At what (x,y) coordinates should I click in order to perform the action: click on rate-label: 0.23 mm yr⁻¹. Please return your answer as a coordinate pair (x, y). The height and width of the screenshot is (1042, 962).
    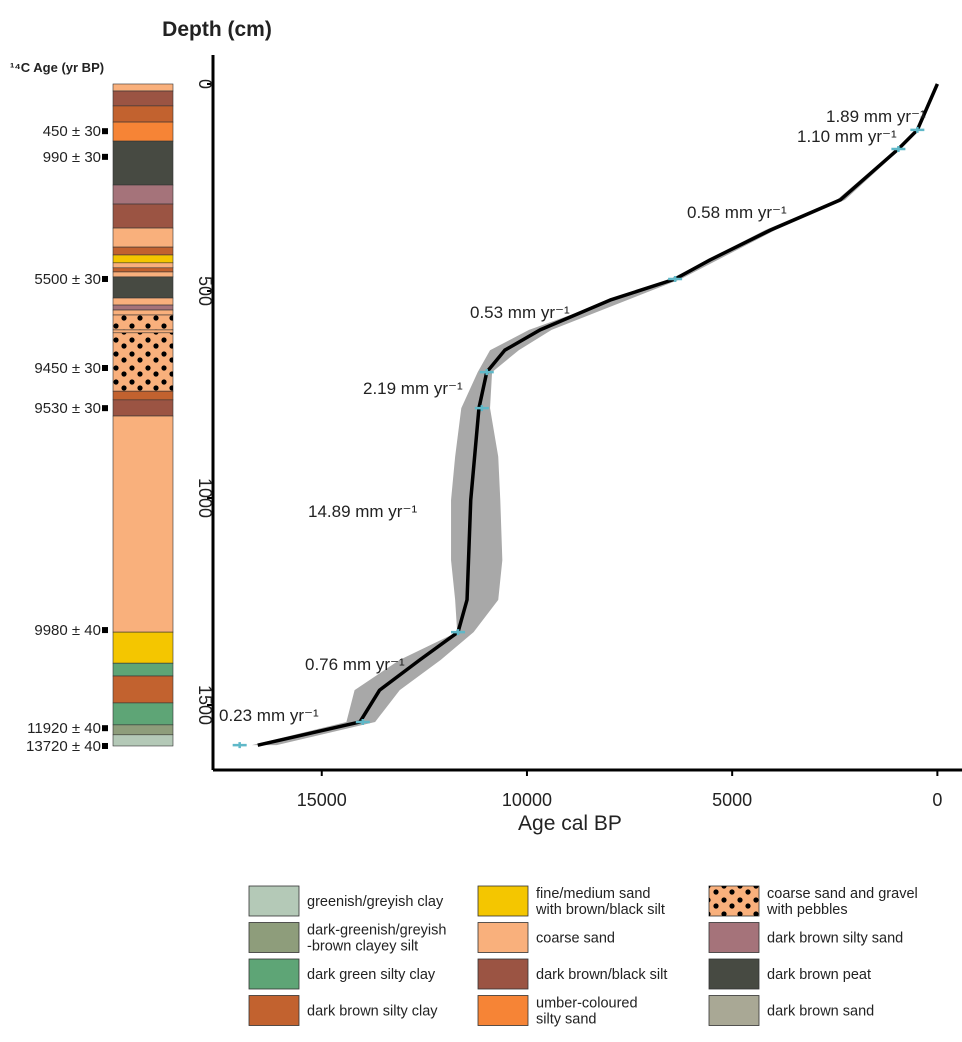
    Looking at the image, I should click on (269, 715).